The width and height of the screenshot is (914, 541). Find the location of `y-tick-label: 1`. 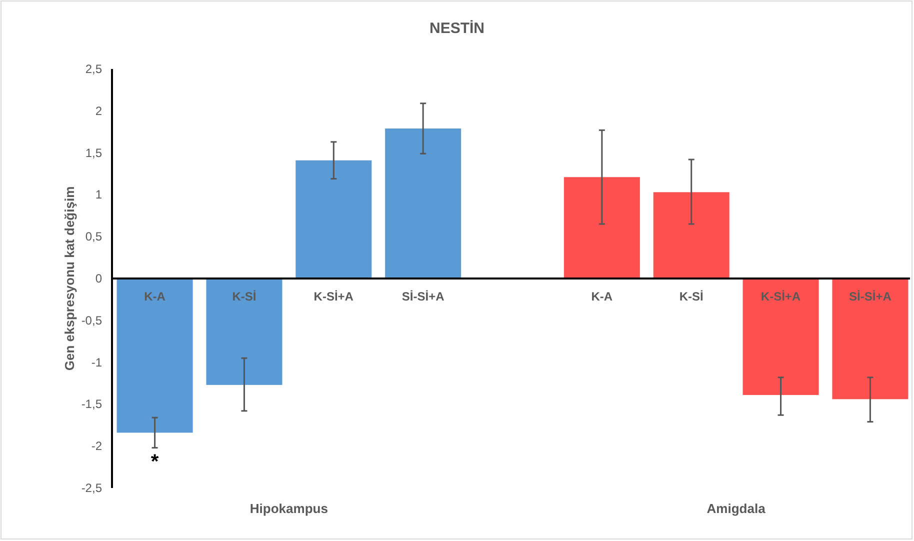

y-tick-label: 1 is located at coordinates (98, 195).